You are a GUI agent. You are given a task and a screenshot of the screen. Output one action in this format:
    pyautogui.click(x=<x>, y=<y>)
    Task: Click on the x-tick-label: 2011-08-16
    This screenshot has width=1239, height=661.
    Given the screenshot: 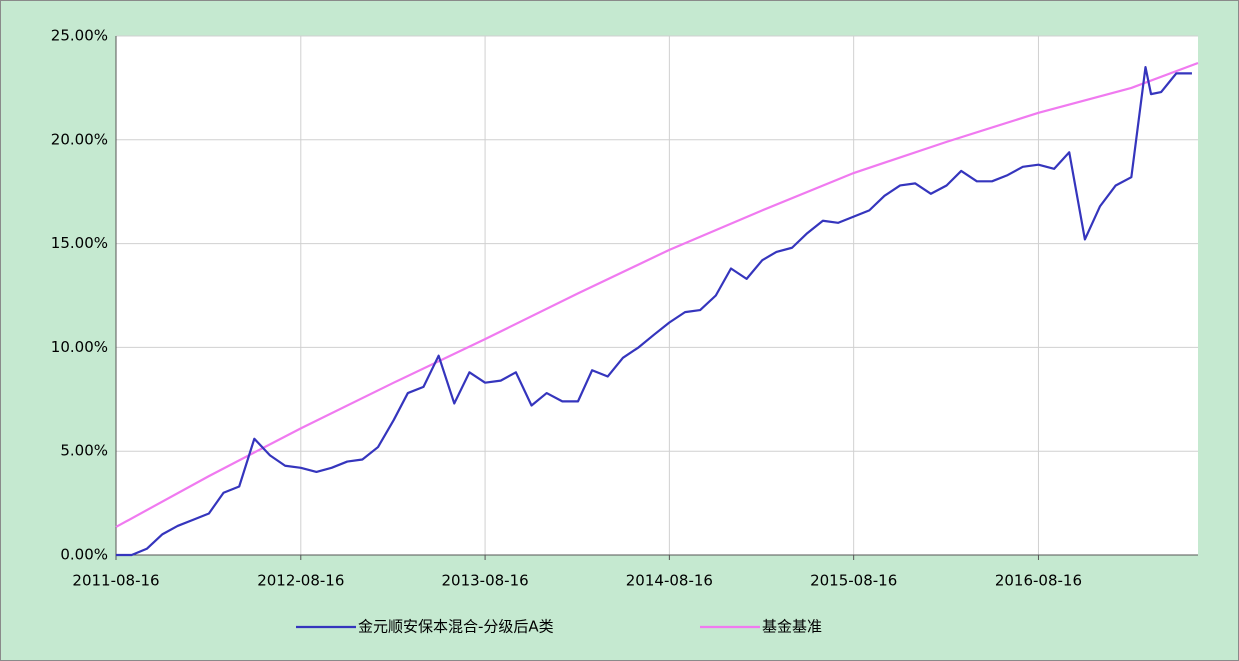 What is the action you would take?
    pyautogui.click(x=115, y=581)
    